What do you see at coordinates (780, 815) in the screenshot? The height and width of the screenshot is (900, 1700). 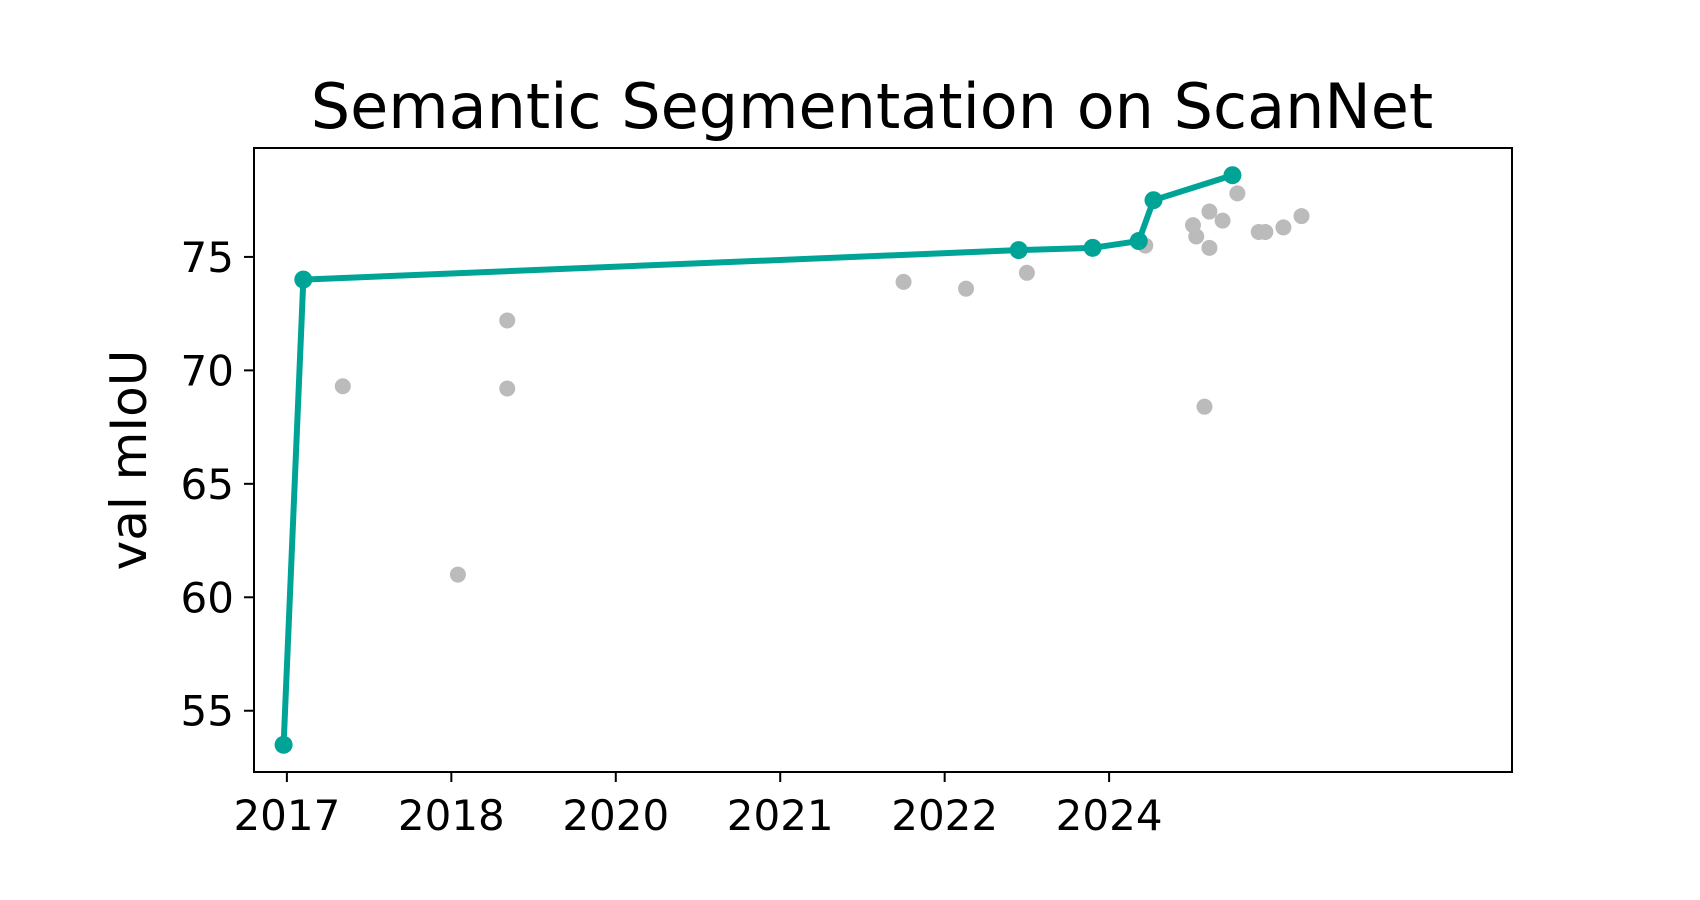 I see `x-tick-label: 2021` at bounding box center [780, 815].